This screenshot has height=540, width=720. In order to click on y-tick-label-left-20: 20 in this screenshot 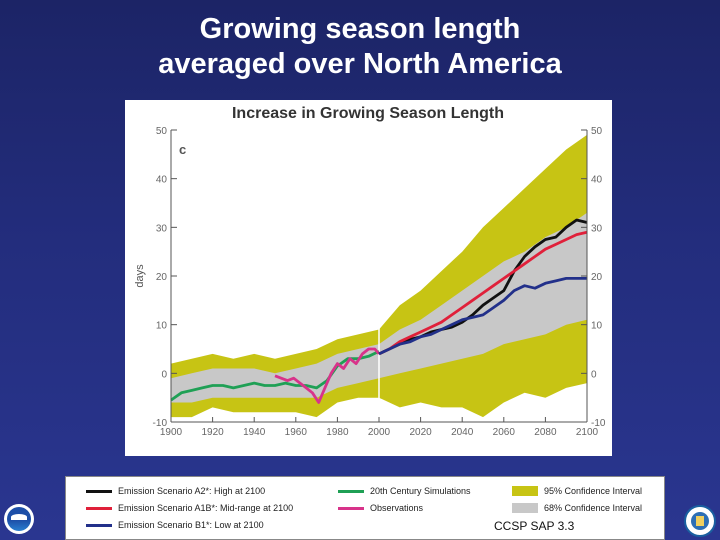, I will do `click(162, 277)`.